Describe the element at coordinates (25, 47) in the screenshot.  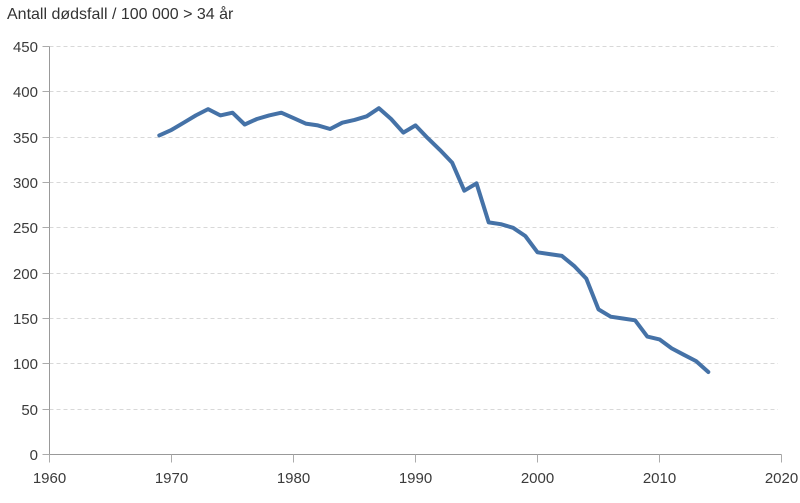
I see `y-axis-label: 450` at that location.